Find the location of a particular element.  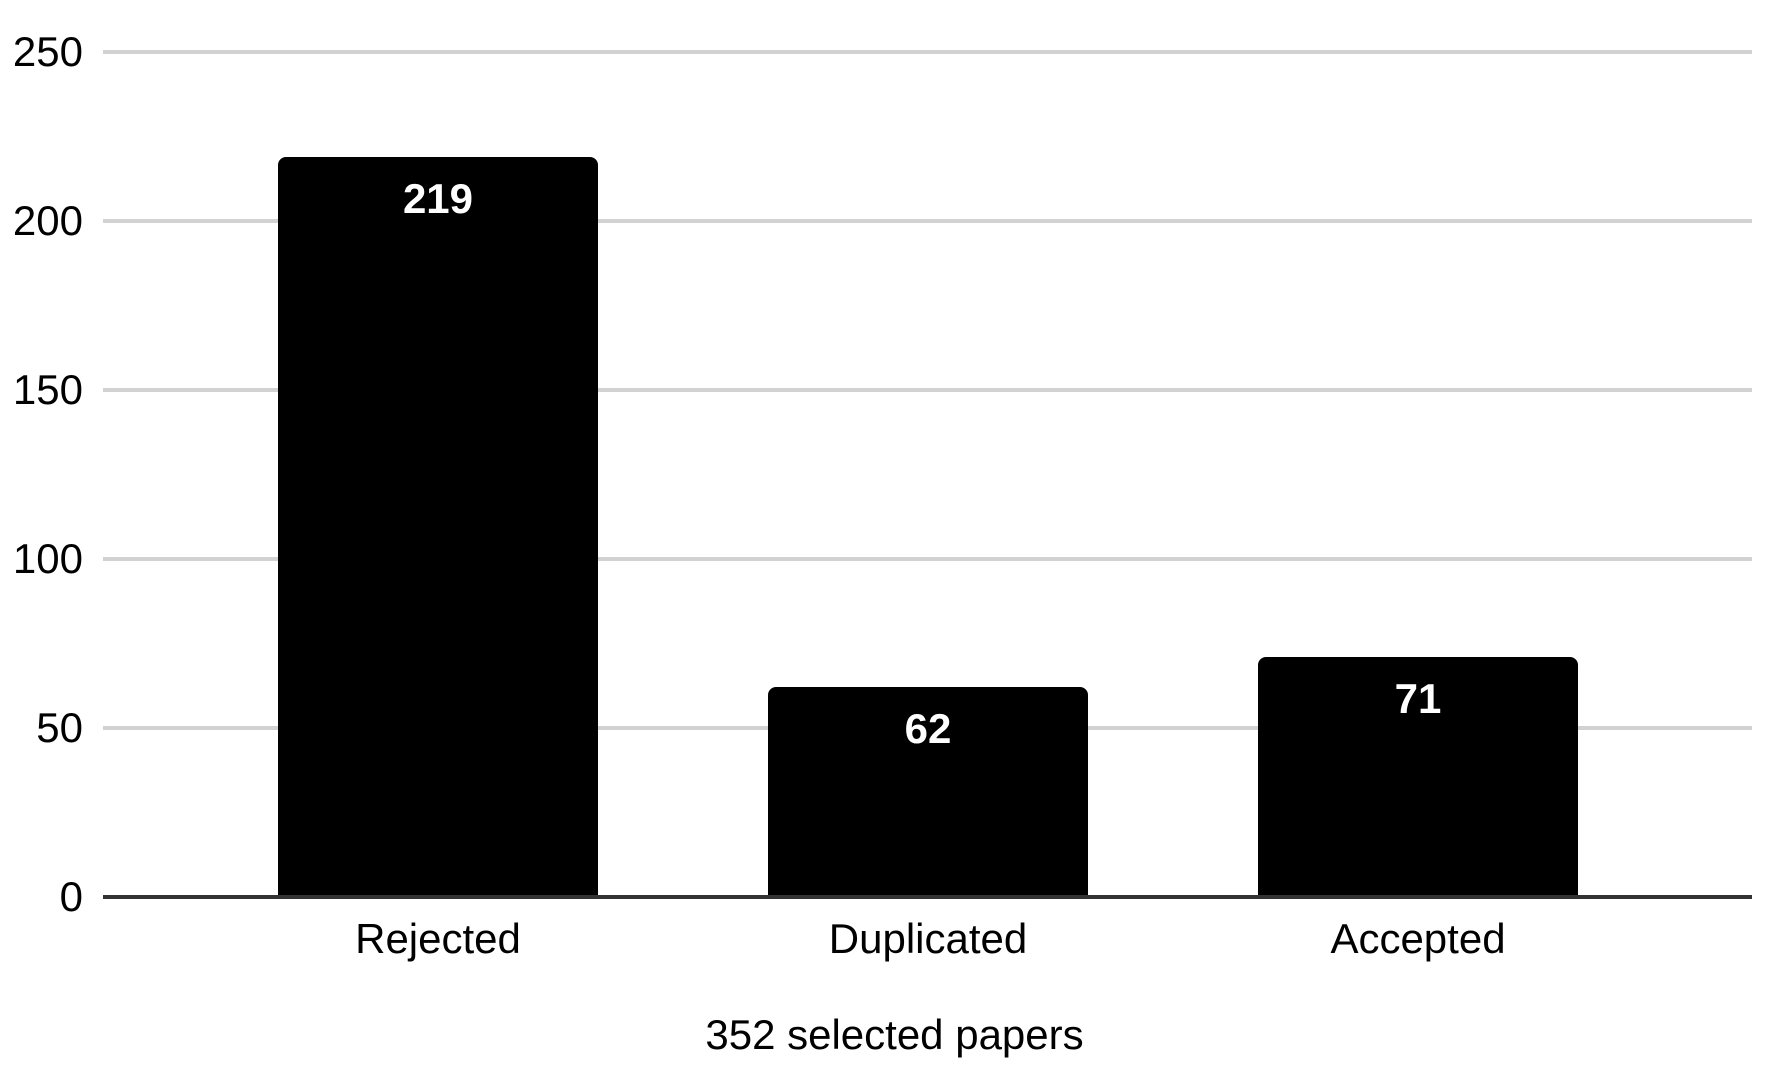

bar-value-label-rejected: 219 is located at coordinates (438, 198).